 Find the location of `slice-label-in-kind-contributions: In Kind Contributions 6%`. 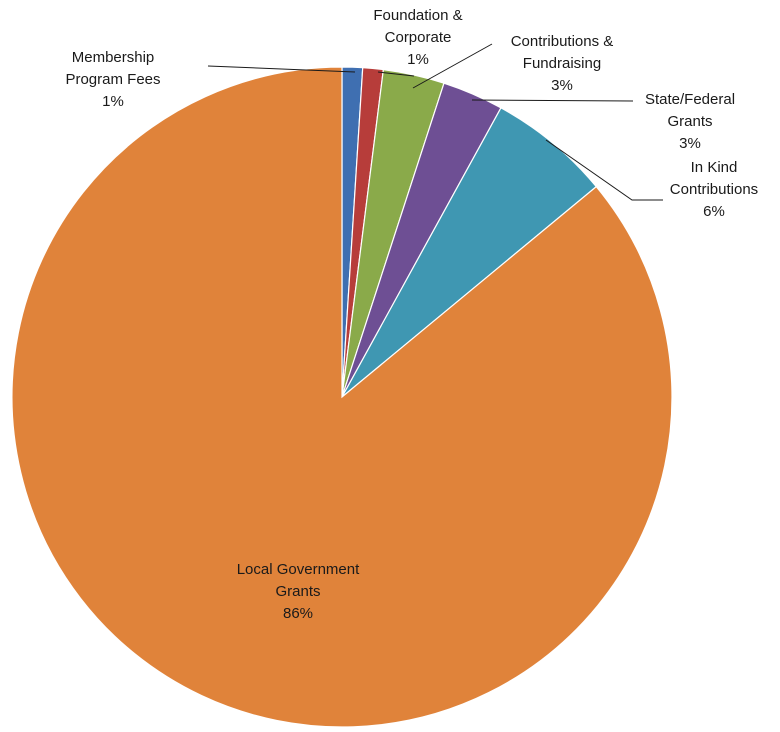

slice-label-in-kind-contributions: In Kind Contributions 6% is located at coordinates (714, 189).